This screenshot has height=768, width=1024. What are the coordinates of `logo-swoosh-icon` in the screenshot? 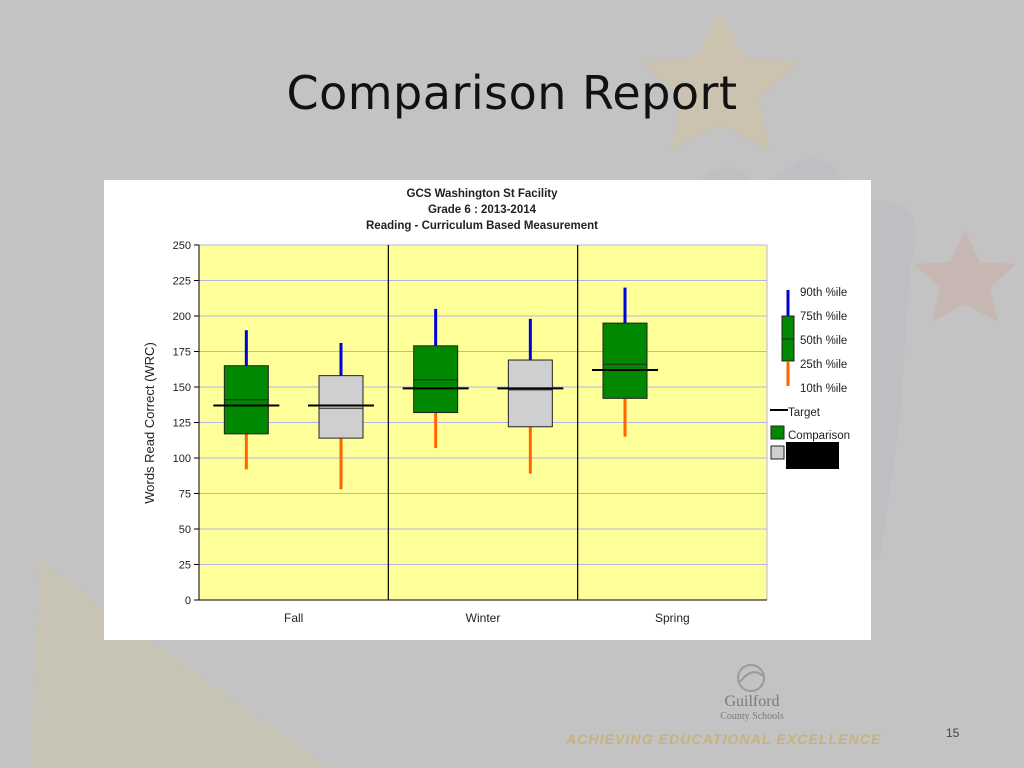 It's located at (751, 677).